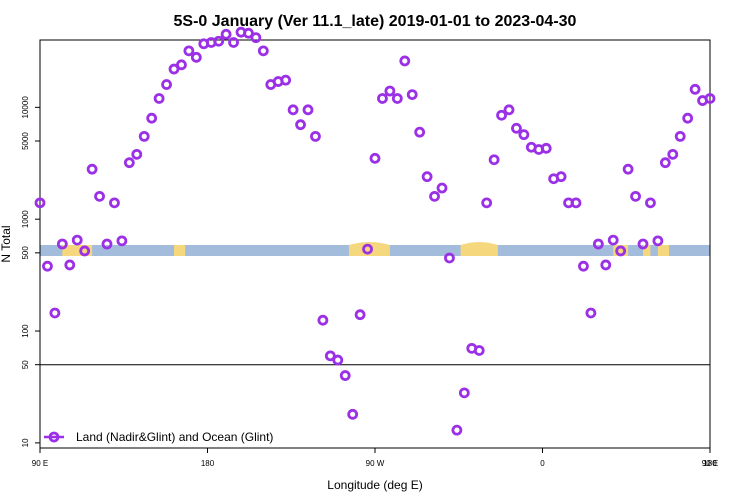 This screenshot has width=750, height=500. I want to click on y-axis-label: N Total, so click(6, 243).